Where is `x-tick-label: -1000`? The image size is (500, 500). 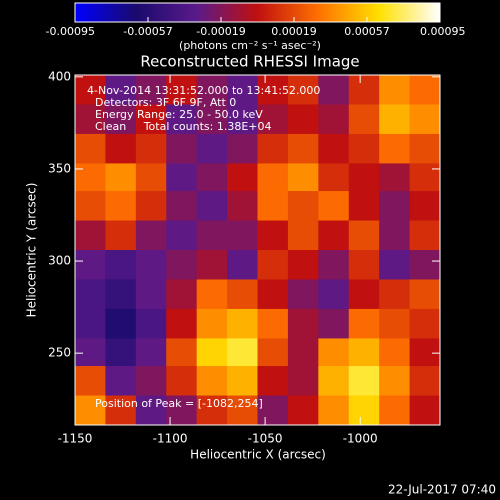 x-tick-label: -1000 is located at coordinates (360, 439).